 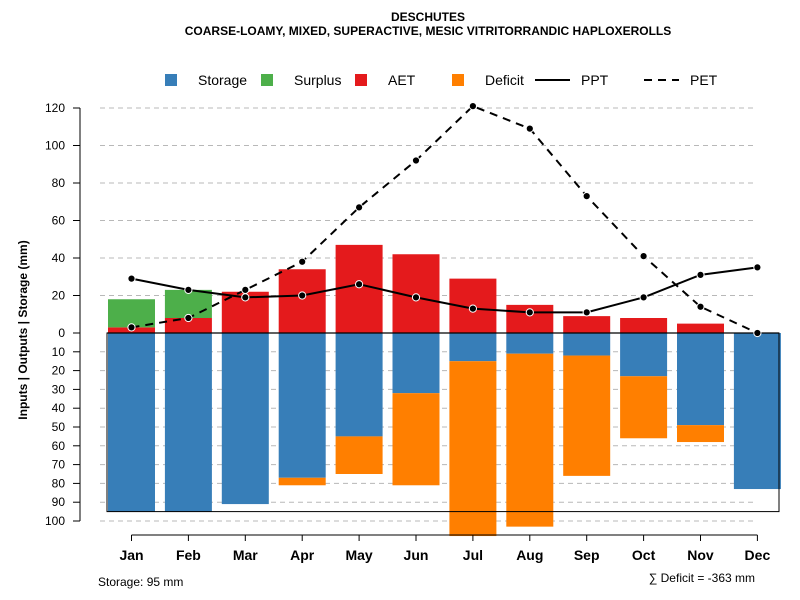 What do you see at coordinates (302, 301) in the screenshot?
I see `bar-aet-apr` at bounding box center [302, 301].